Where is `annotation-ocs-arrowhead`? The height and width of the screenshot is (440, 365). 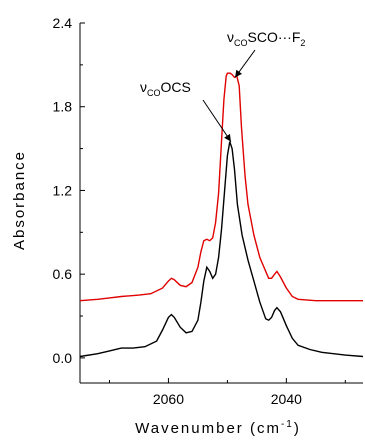
annotation-ocs-arrowhead is located at coordinates (227, 137).